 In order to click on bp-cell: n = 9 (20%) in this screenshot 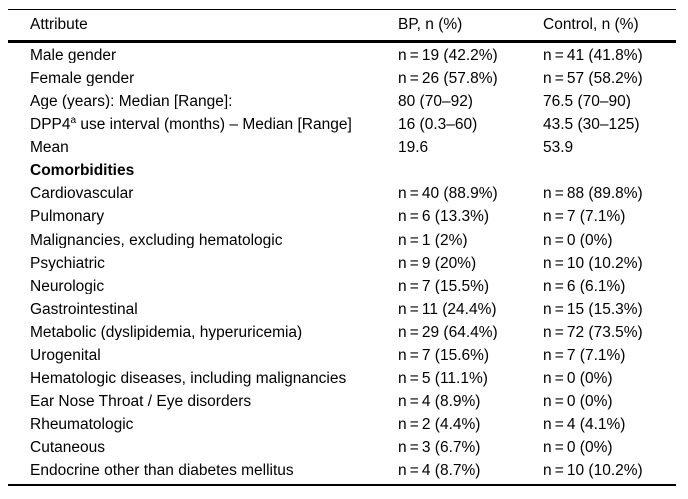, I will do `click(437, 263)`.